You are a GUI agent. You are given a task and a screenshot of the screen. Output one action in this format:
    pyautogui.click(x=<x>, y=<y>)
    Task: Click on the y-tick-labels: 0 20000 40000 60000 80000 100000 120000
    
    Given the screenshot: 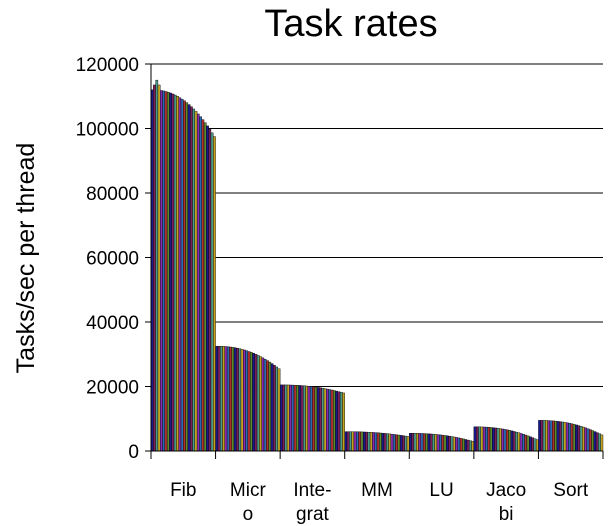 What is the action you would take?
    pyautogui.click(x=107, y=259)
    